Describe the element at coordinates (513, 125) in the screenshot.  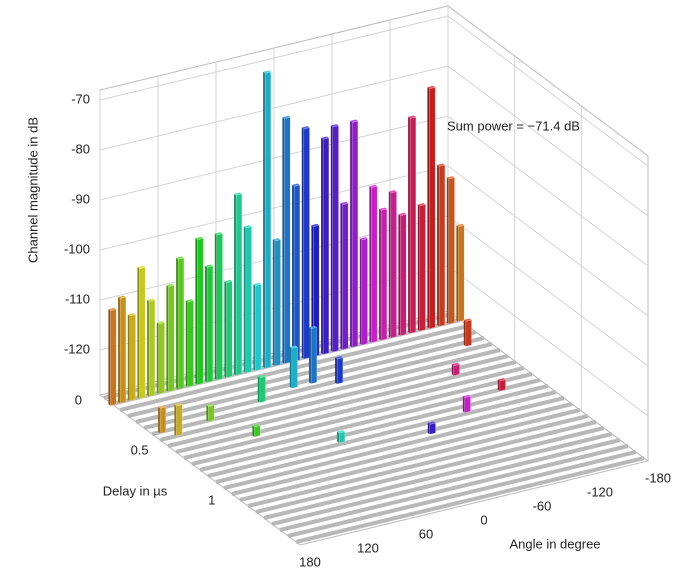
I see `annotation: Sum power = −71.4 dB` at that location.